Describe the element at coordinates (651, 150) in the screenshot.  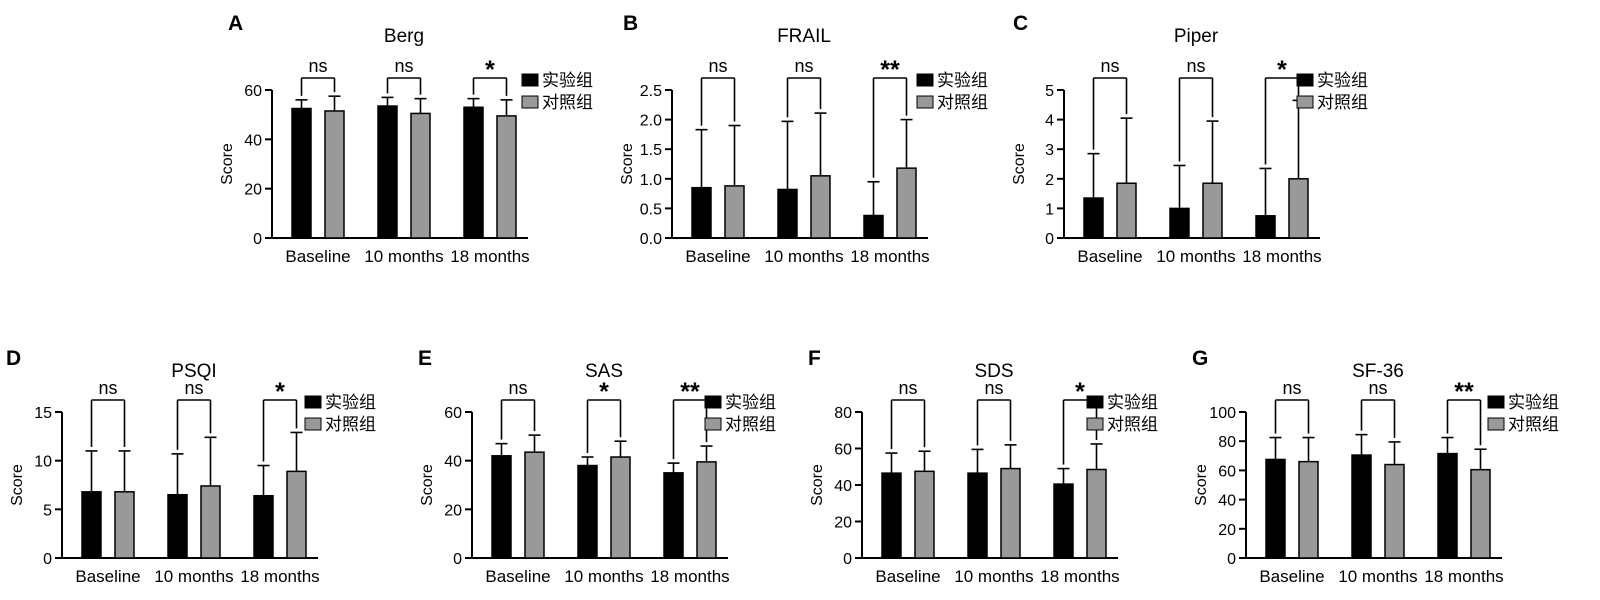
I see `y-tick-label: 1.5` at that location.